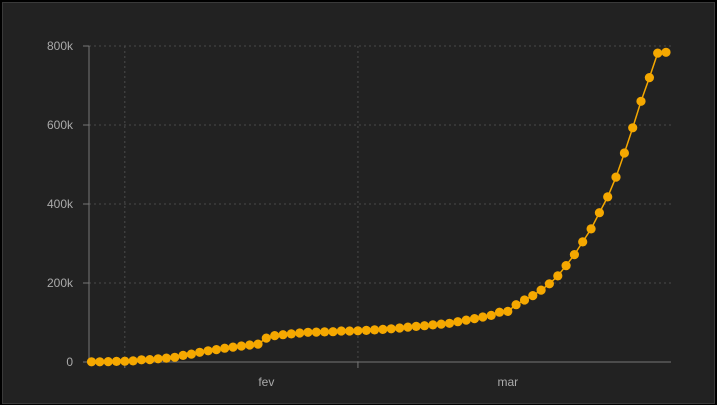  I want to click on y-tick-label: 400k, so click(60, 204).